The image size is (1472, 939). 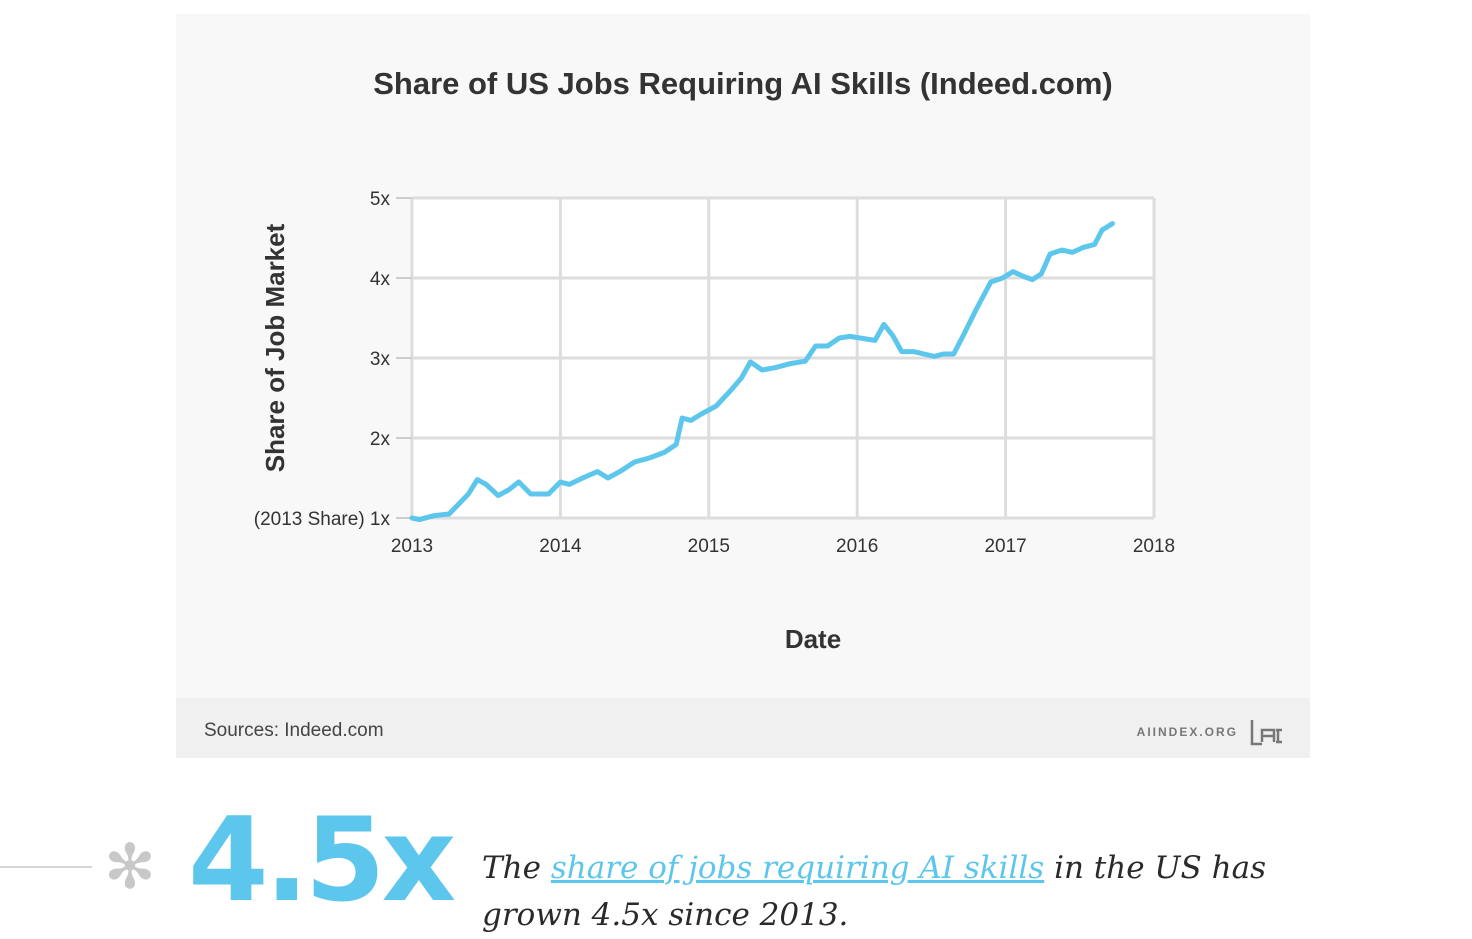 What do you see at coordinates (275, 347) in the screenshot?
I see `y-axis-title: Share of Job Market` at bounding box center [275, 347].